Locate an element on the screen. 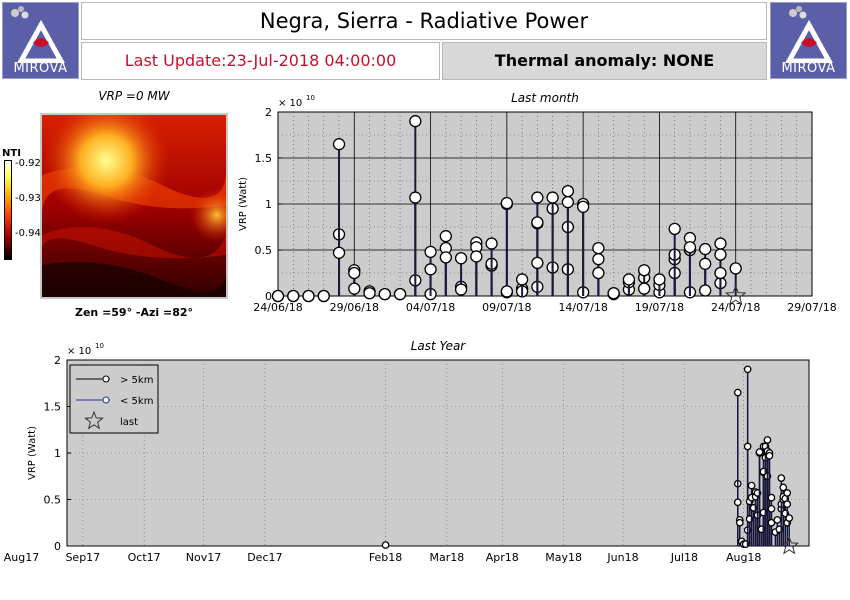  x-tick-label: 19/07/18 is located at coordinates (659, 307).